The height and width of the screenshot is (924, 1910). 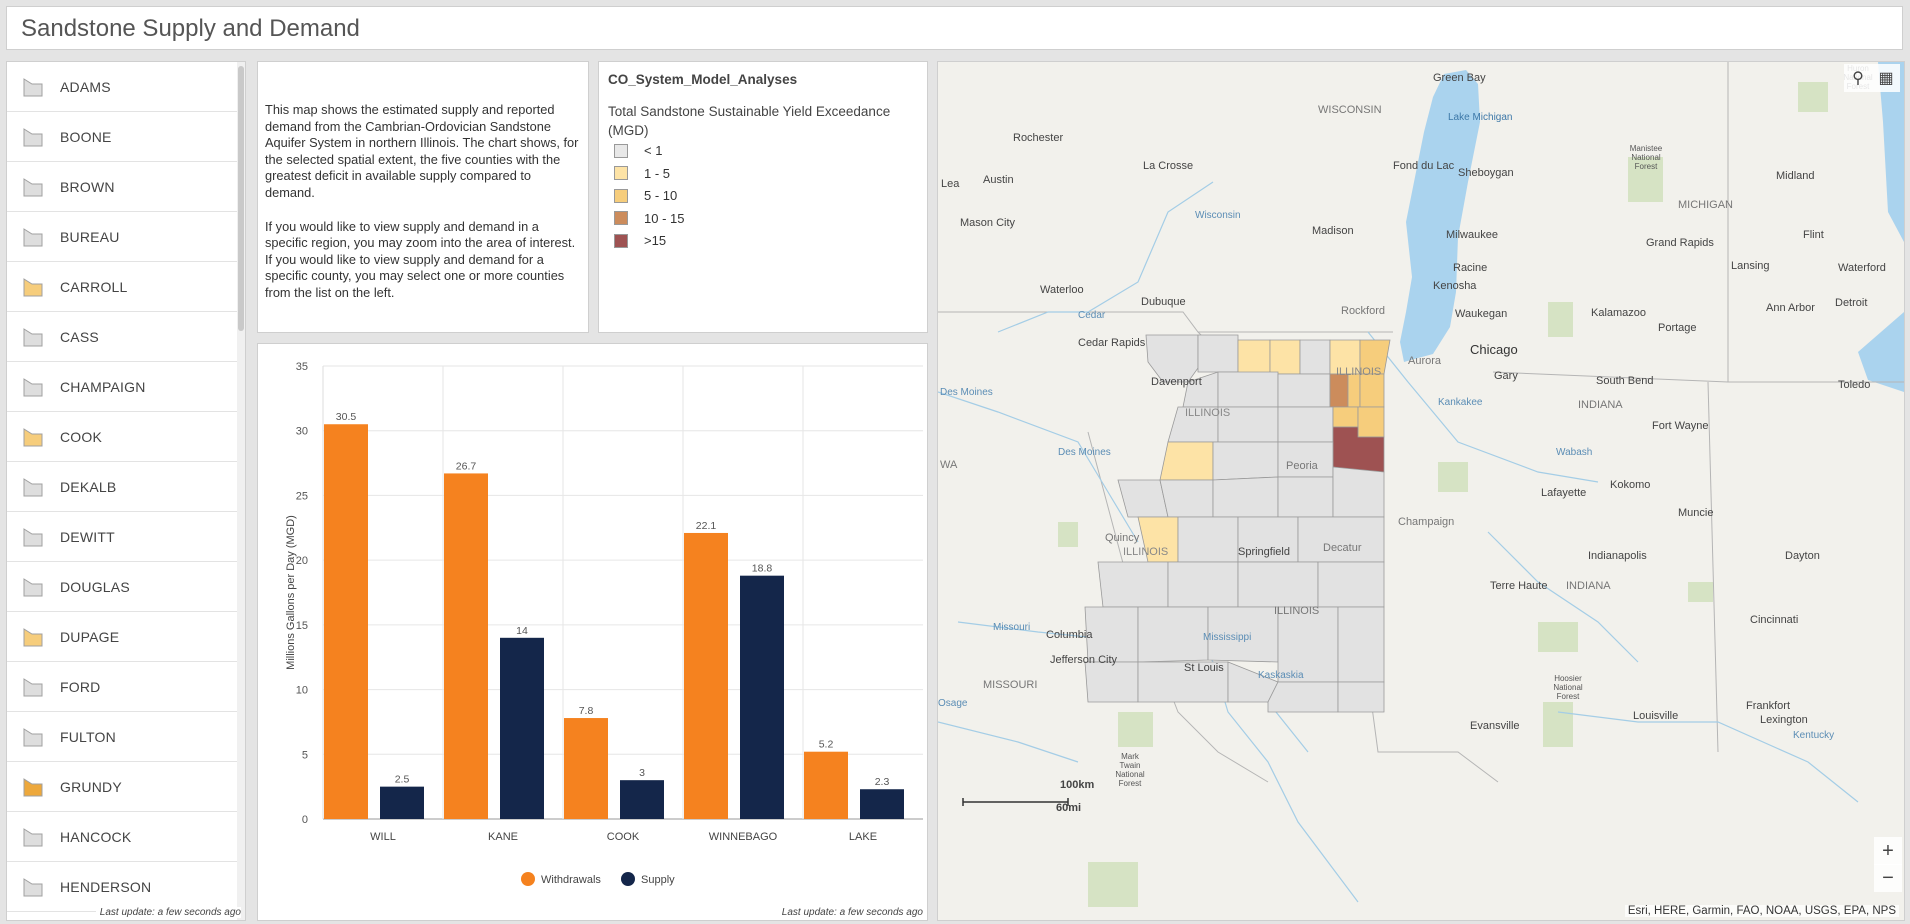 What do you see at coordinates (623, 837) in the screenshot?
I see `x-tick-label: COOK` at bounding box center [623, 837].